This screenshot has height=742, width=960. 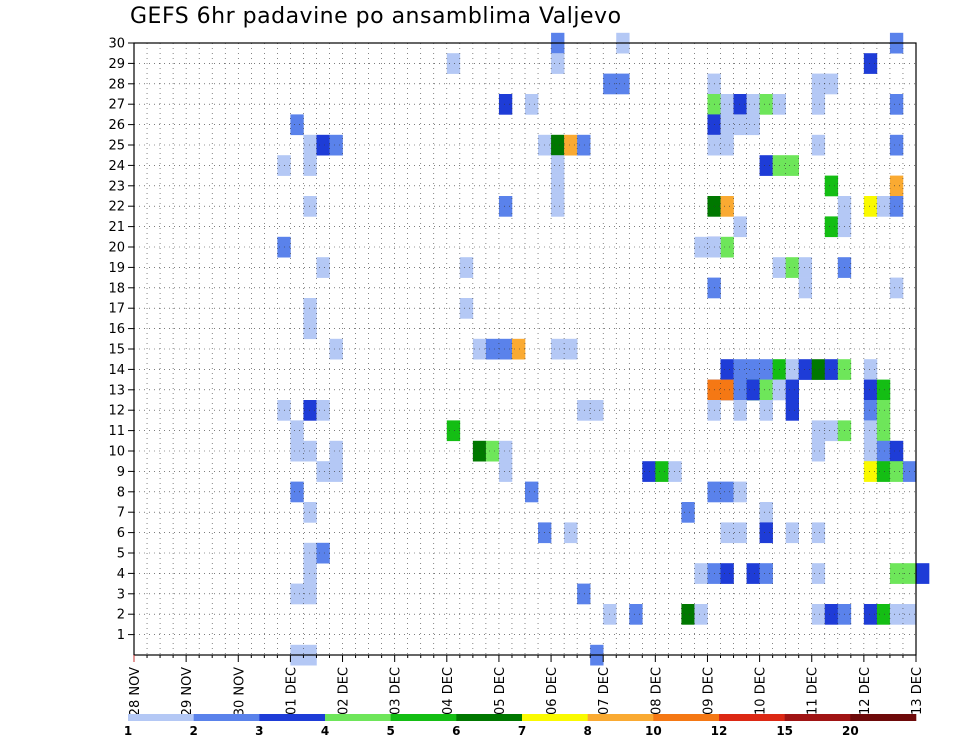 I want to click on y-tick-label: 16, so click(x=116, y=329).